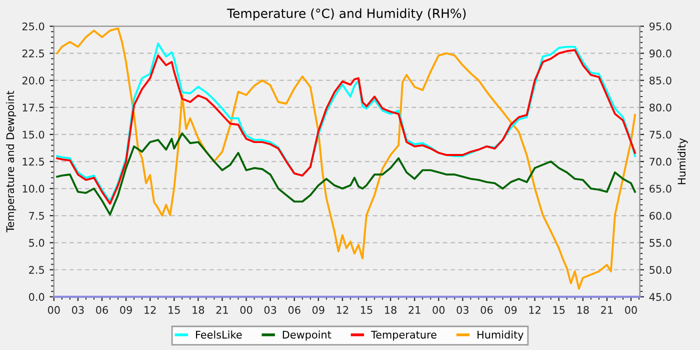  What do you see at coordinates (33, 188) in the screenshot?
I see `y-tick-label: 10.0` at bounding box center [33, 188].